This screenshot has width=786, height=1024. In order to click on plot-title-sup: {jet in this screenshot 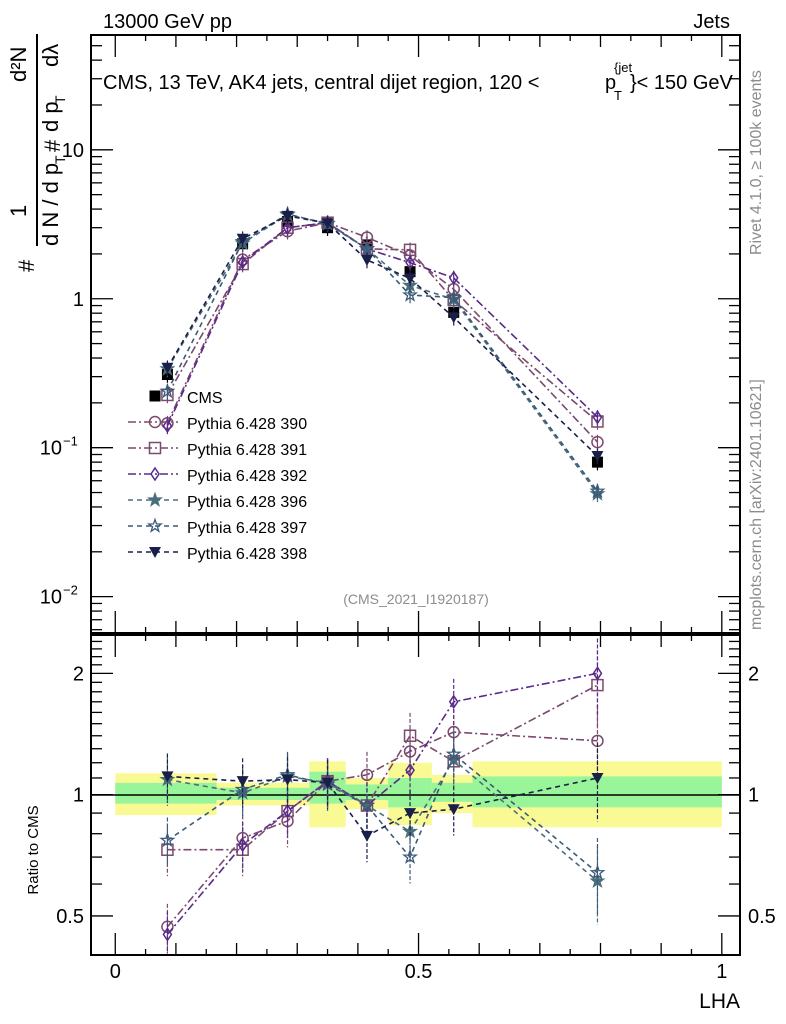, I will do `click(623, 67)`.